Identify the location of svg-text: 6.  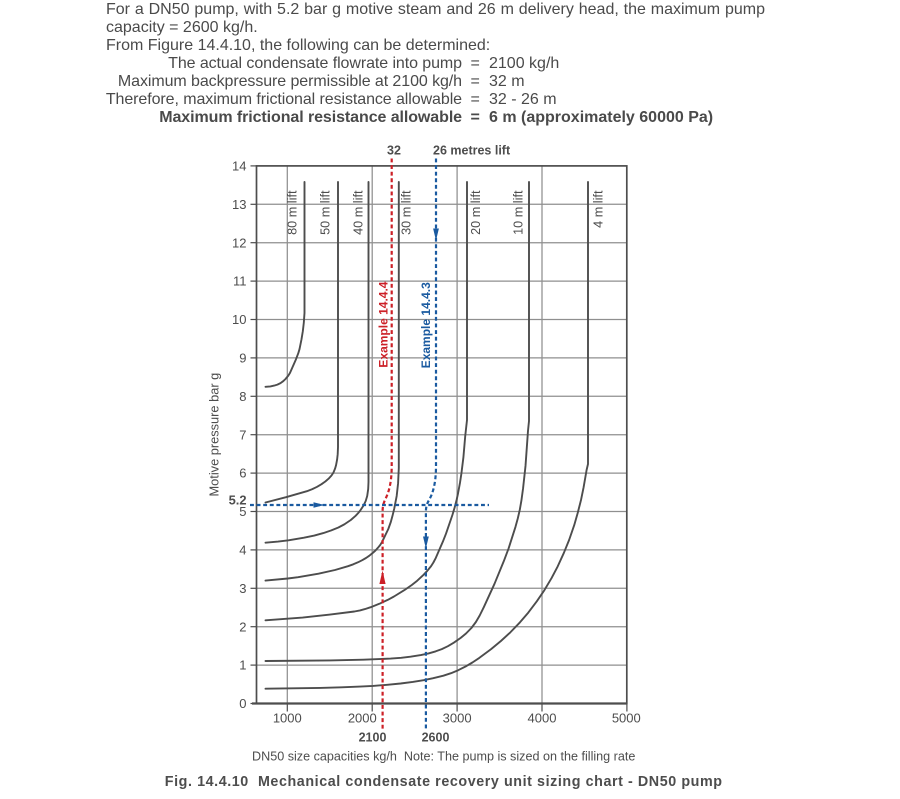
(242, 473).